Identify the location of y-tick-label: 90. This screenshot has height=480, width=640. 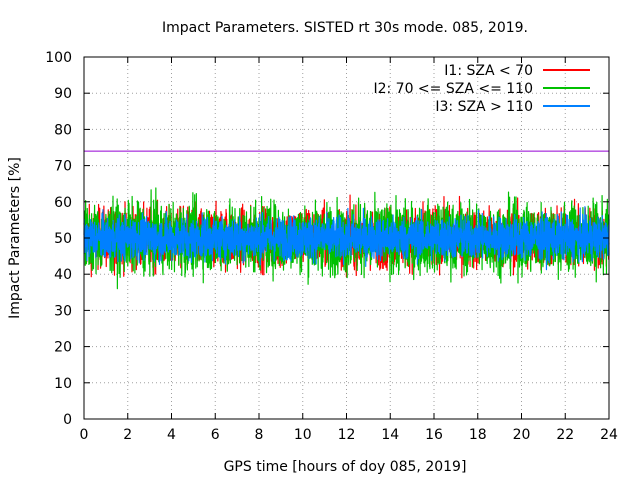
(63, 94).